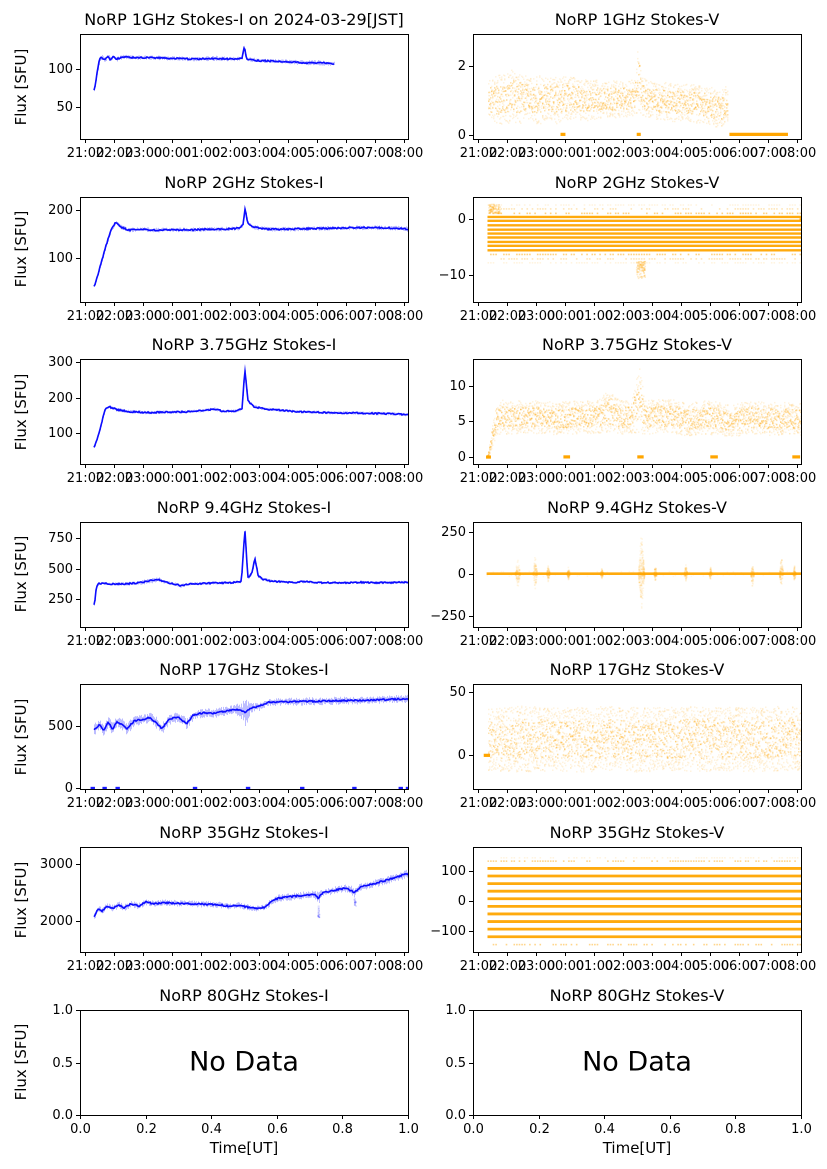  What do you see at coordinates (21, 737) in the screenshot?
I see `ylabel-flux-row5: Flux [SFU]` at bounding box center [21, 737].